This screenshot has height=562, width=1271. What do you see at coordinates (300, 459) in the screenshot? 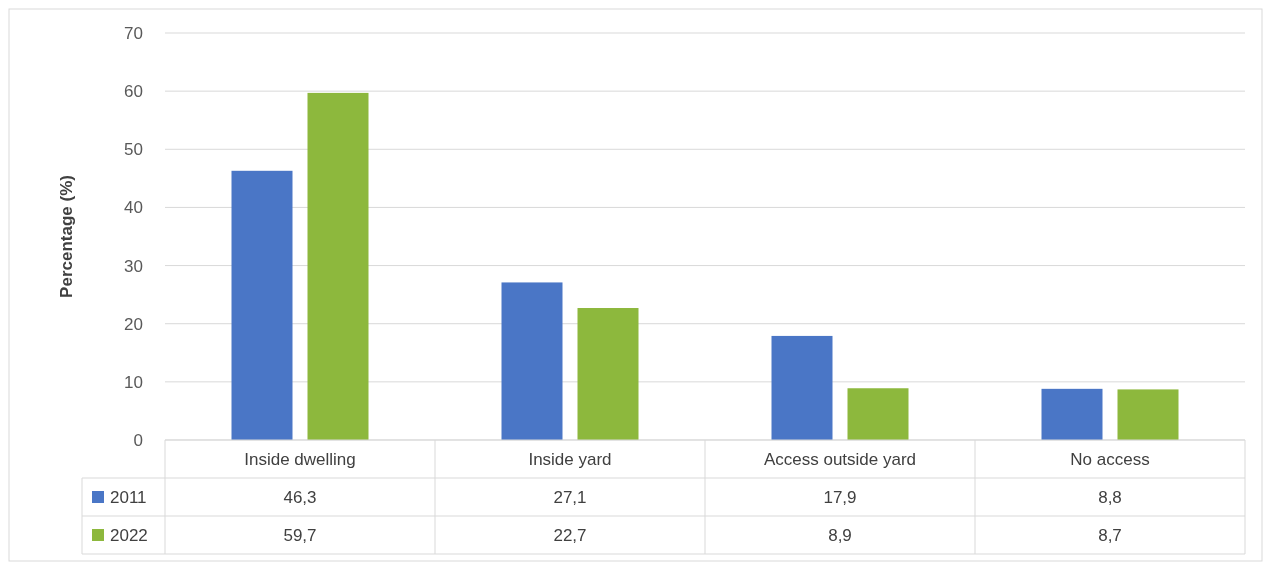
I see `x-tick-label: Inside dwelling` at bounding box center [300, 459].